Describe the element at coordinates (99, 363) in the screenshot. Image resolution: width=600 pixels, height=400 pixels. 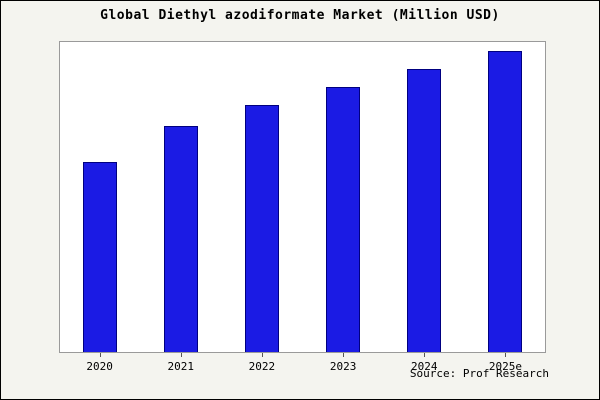
I see `x-tick-label-2020: 2020` at that location.